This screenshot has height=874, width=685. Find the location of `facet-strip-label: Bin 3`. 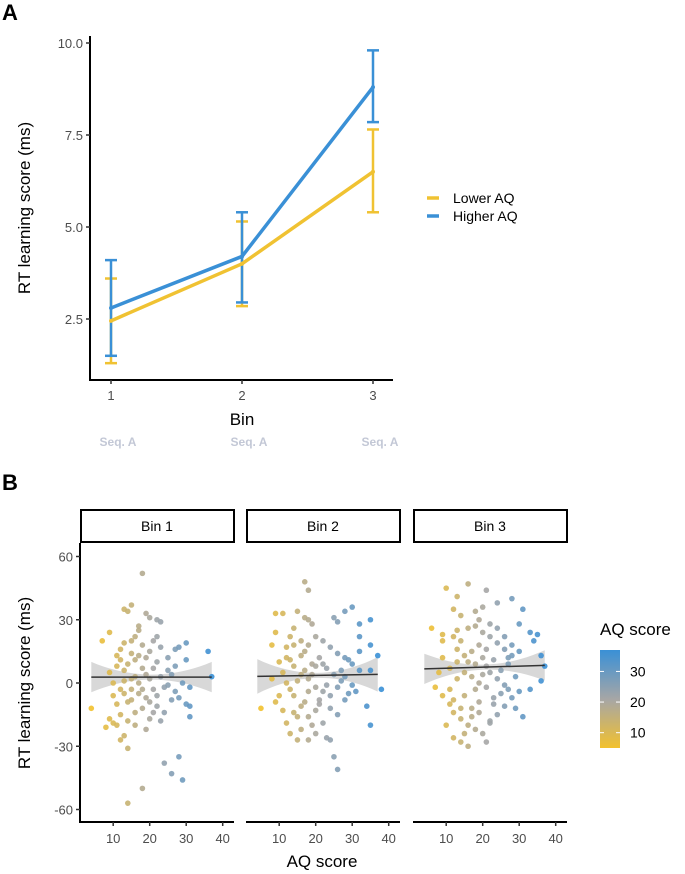

facet-strip-label: Bin 3 is located at coordinates (490, 526).